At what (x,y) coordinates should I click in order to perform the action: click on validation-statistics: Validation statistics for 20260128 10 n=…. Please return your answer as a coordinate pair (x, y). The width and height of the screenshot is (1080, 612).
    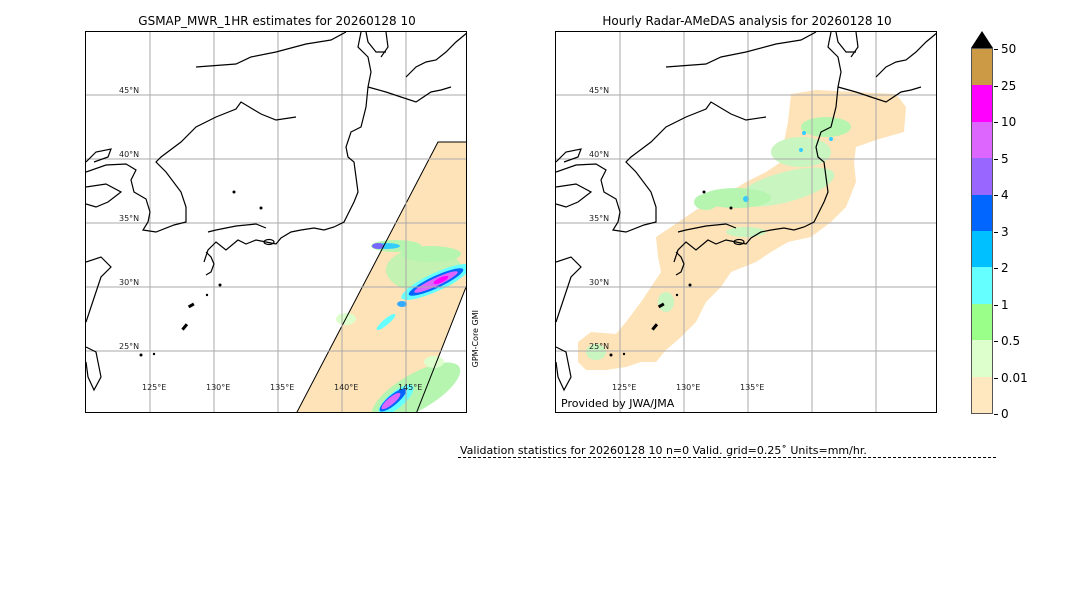
    Looking at the image, I should click on (663, 450).